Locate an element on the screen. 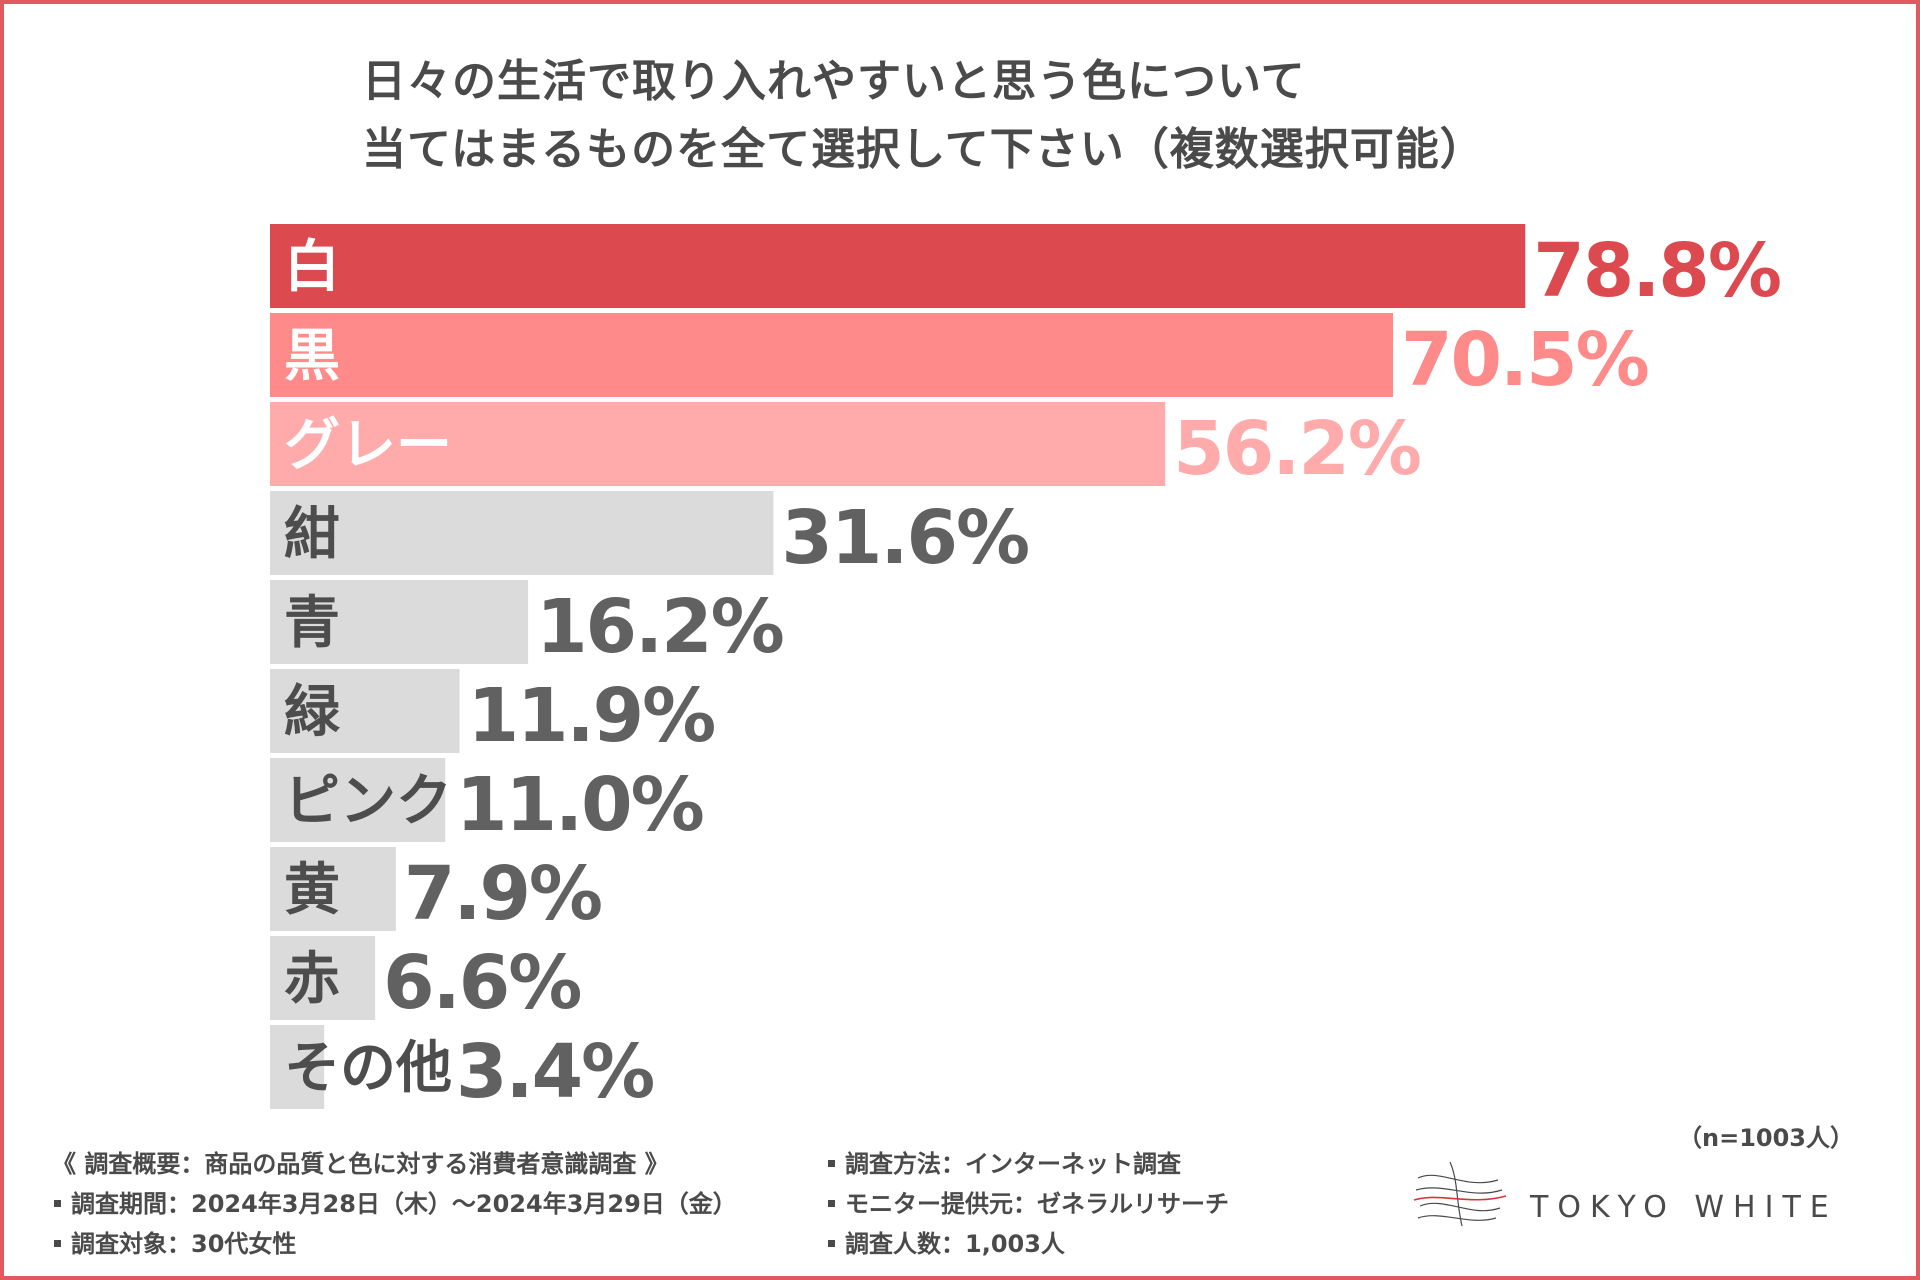 The width and height of the screenshot is (1920, 1280). category-label: ピンク is located at coordinates (368, 801).